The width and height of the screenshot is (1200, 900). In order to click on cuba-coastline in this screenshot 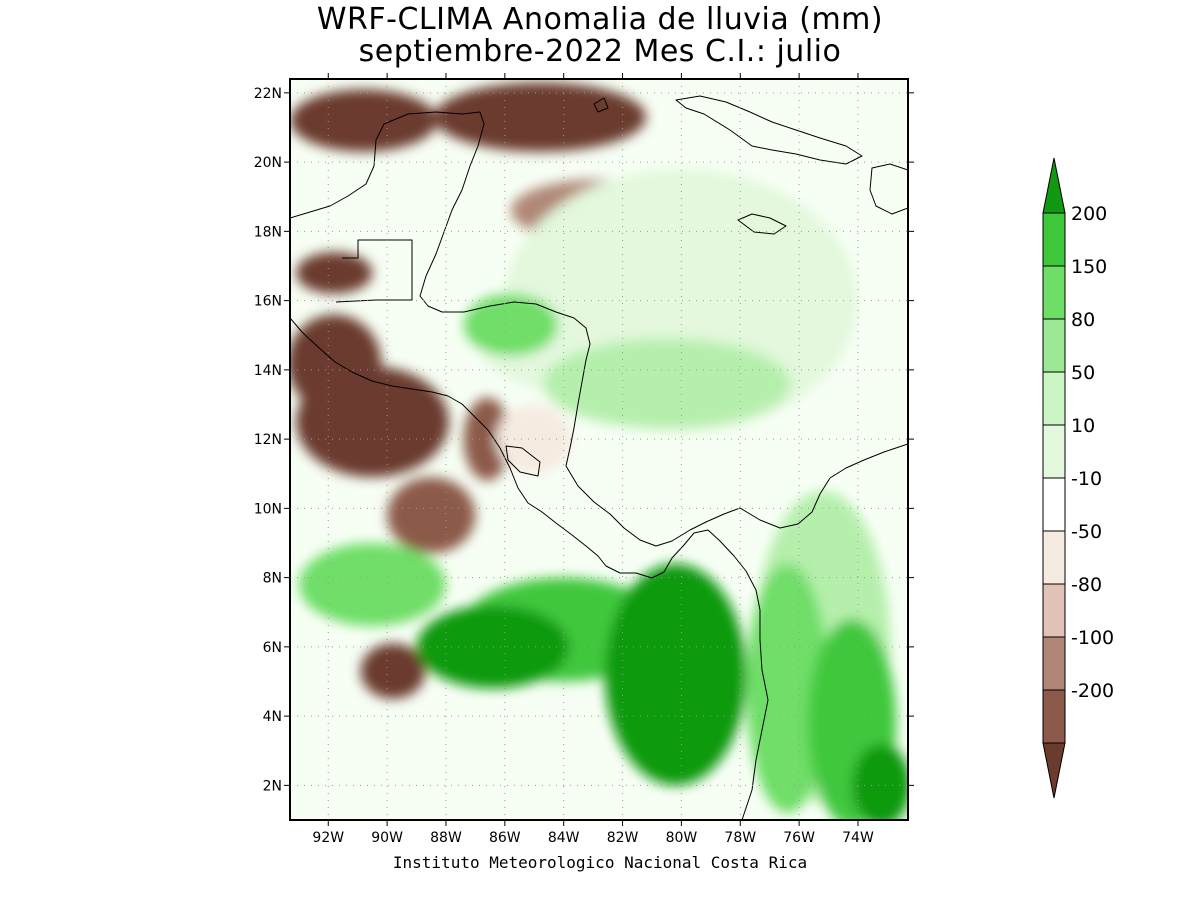, I will do `click(769, 130)`.